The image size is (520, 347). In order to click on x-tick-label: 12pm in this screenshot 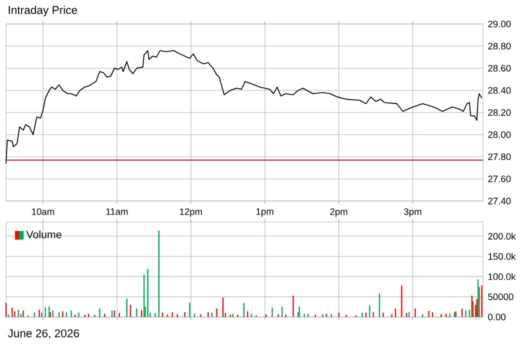, I will do `click(191, 212)`.